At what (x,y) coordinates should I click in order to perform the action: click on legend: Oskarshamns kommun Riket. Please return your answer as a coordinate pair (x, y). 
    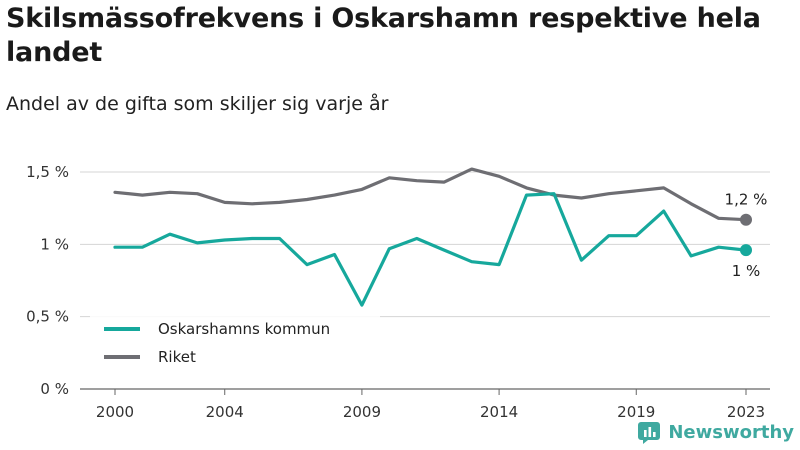
    Looking at the image, I should click on (235, 344).